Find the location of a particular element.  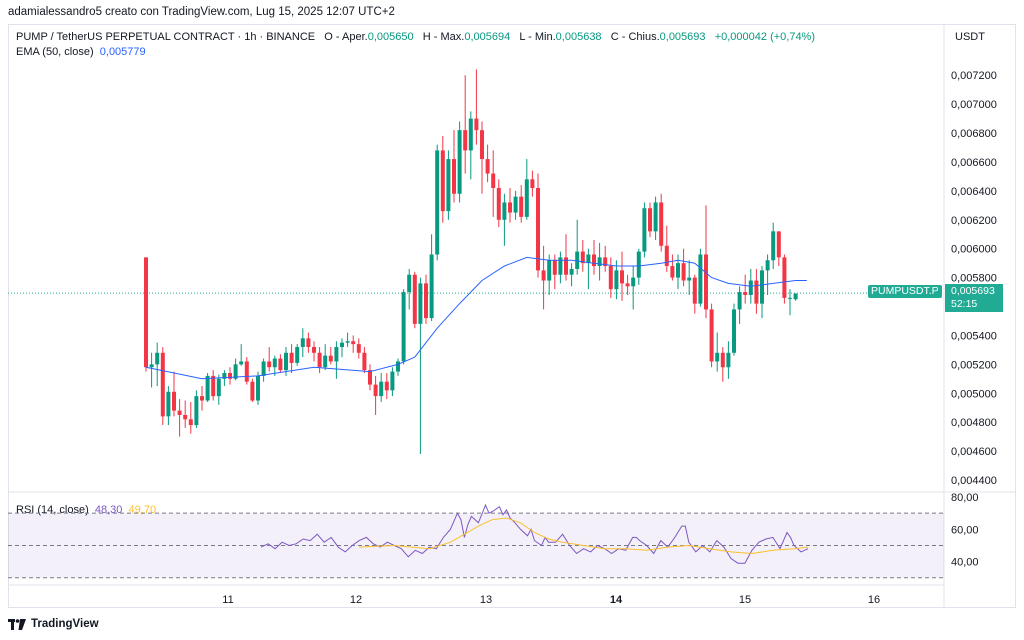

open-value: 0,005650 is located at coordinates (390, 37).